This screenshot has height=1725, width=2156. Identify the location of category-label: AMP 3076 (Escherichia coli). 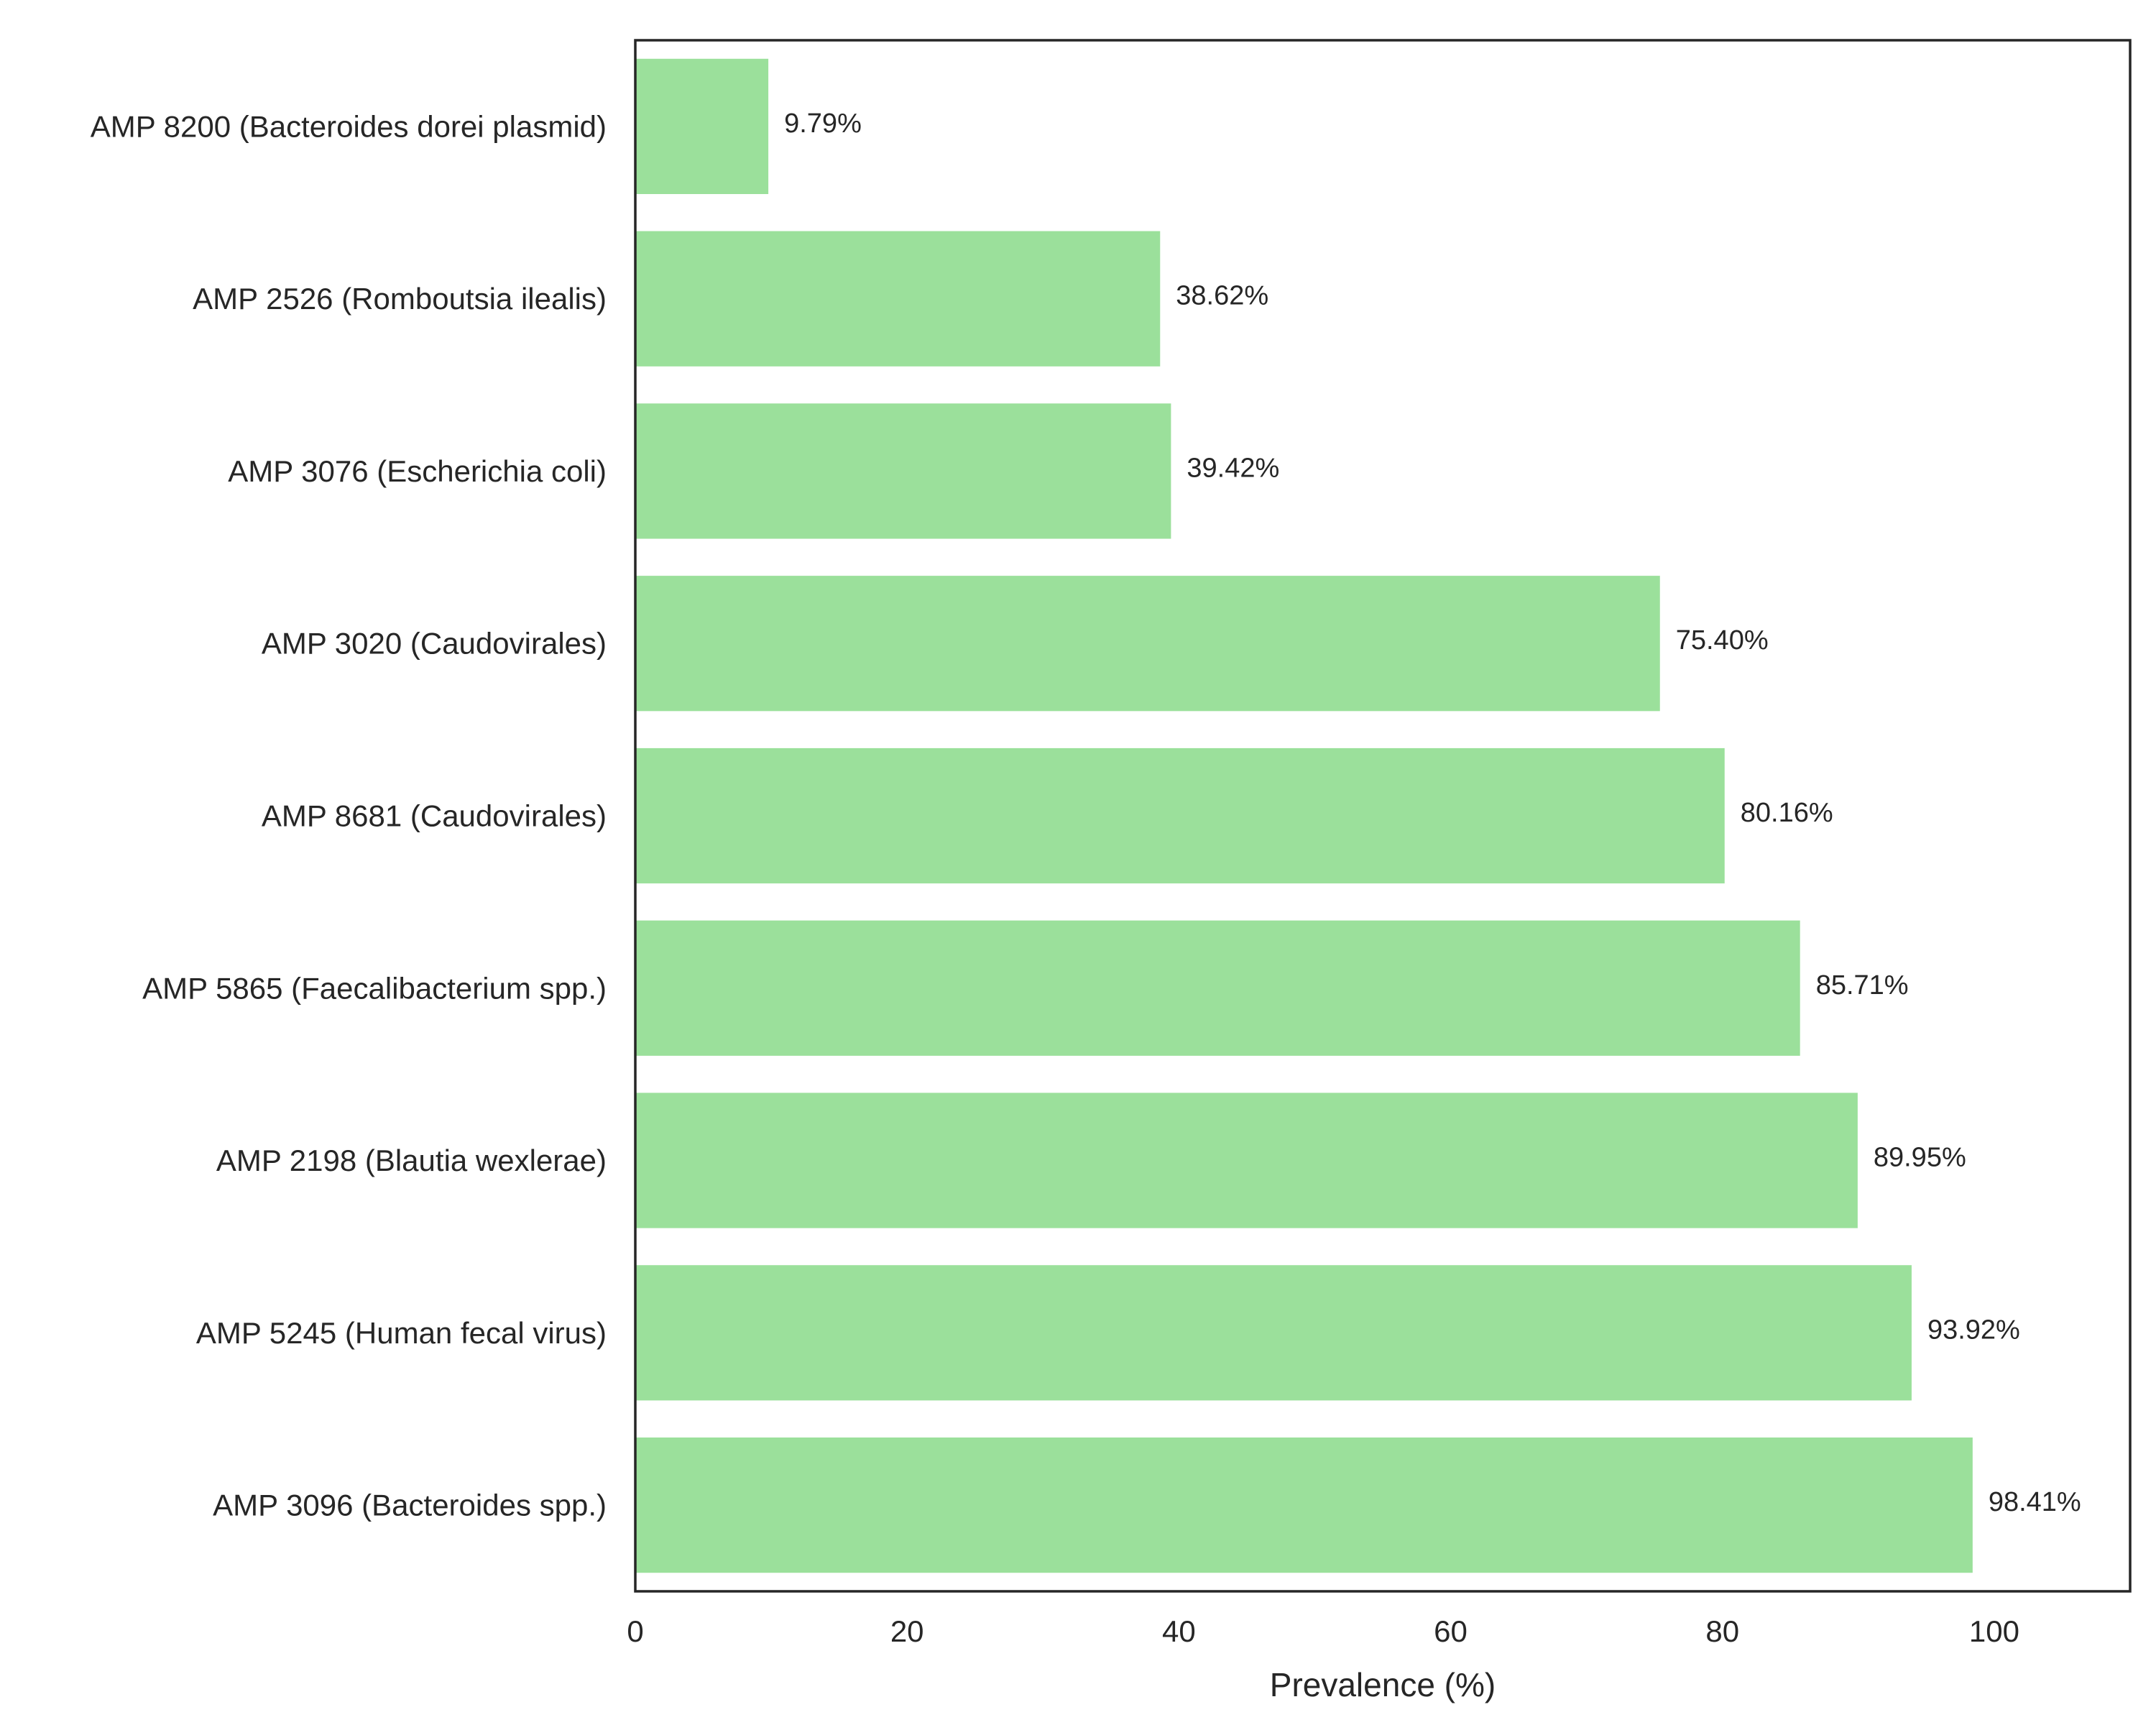
(417, 471).